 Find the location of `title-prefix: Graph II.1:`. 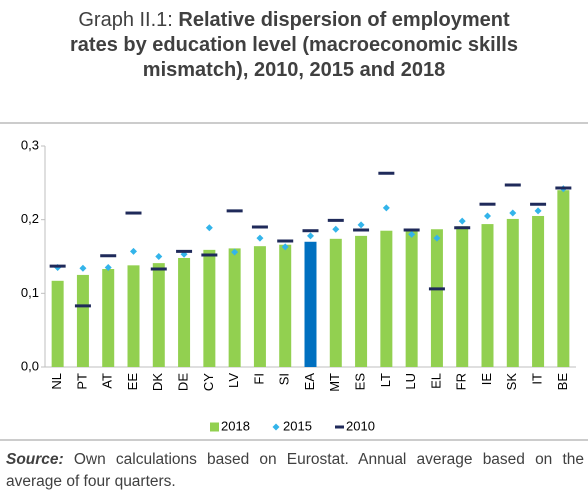

title-prefix: Graph II.1: is located at coordinates (125, 20).